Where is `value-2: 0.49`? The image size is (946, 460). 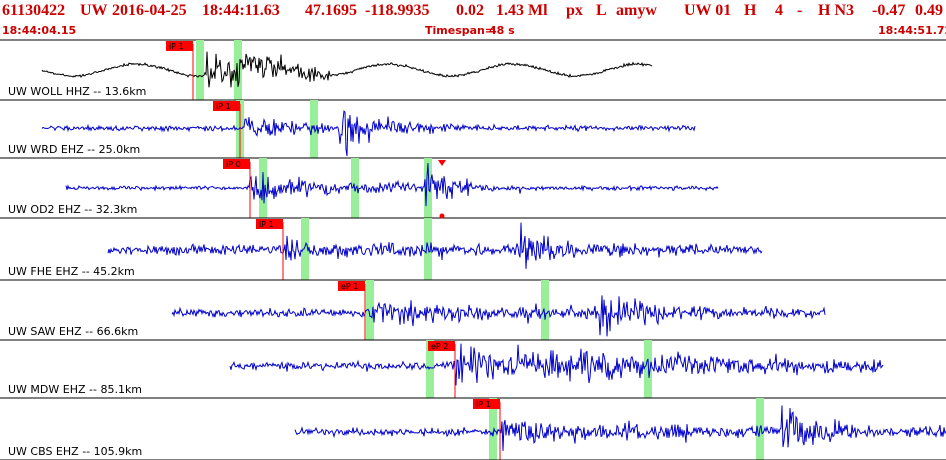
value-2: 0.49 is located at coordinates (929, 10).